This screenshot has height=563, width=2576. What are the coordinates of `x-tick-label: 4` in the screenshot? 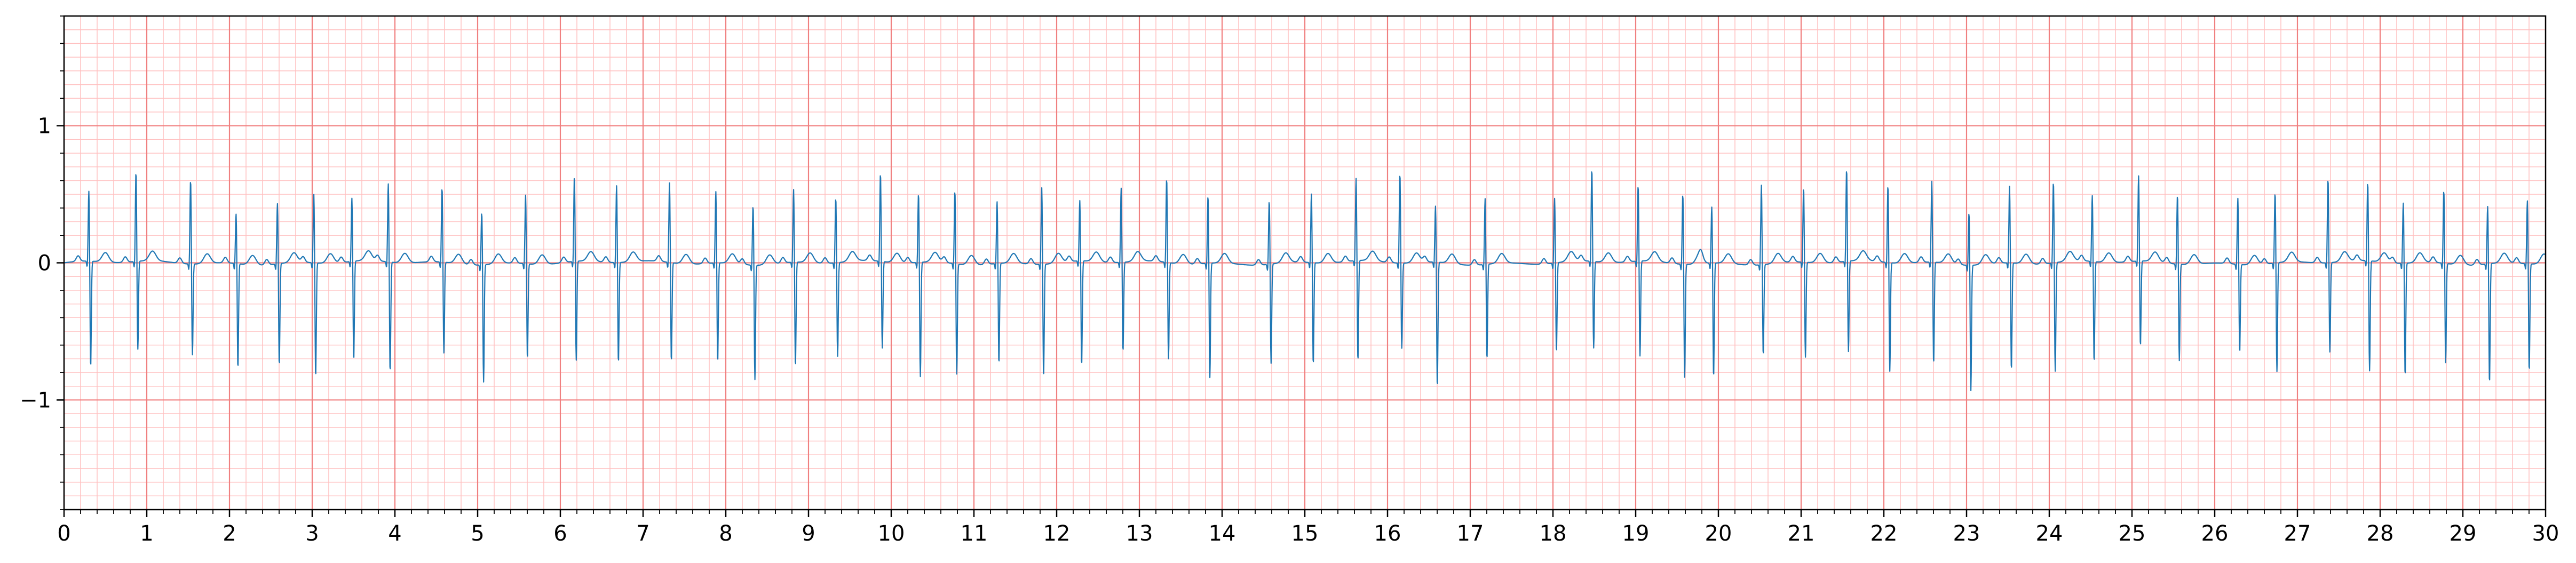 It's located at (394, 533).